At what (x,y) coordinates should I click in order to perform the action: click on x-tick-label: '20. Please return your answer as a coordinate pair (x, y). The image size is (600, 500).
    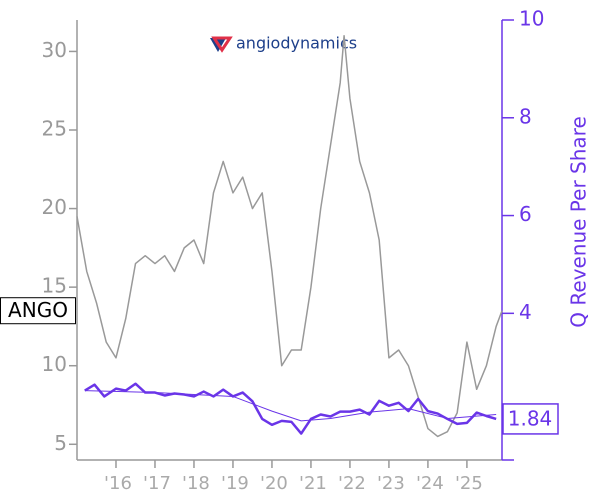
    Looking at the image, I should click on (274, 483).